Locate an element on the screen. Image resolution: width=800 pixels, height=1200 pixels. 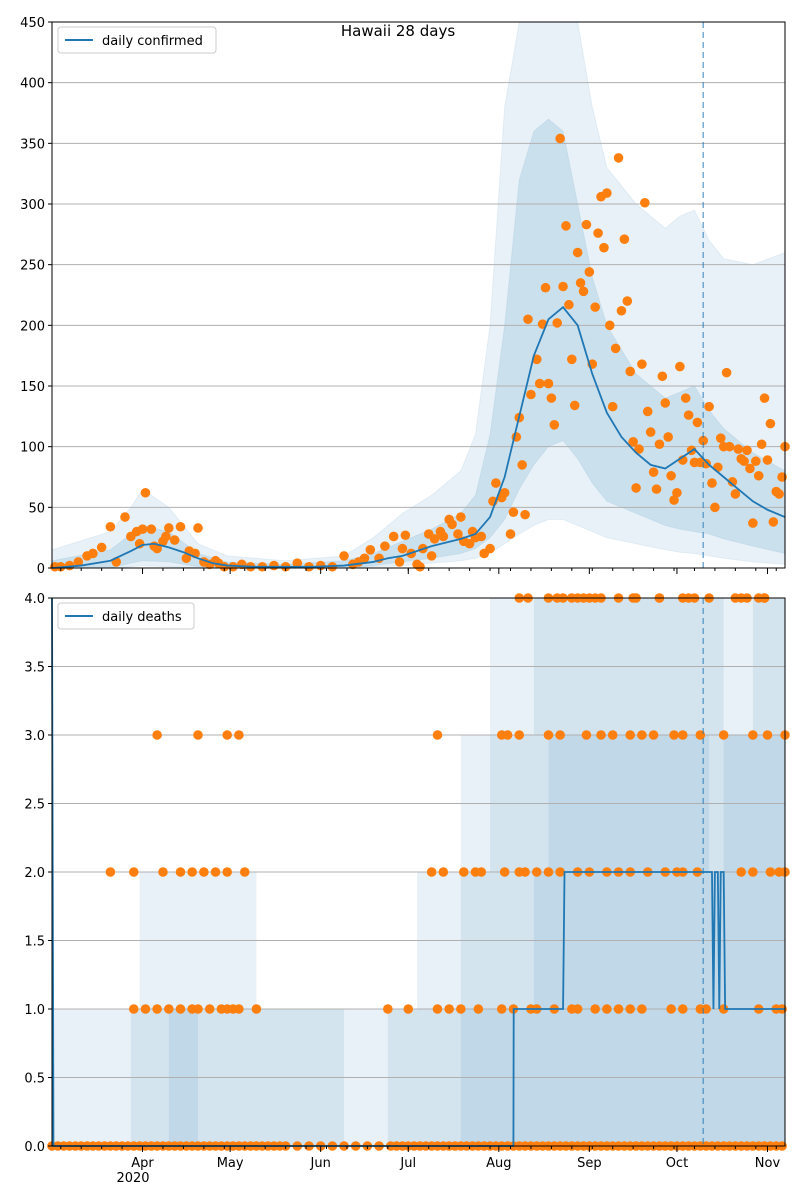
confirmed-y-ticks: 0 50 100 150 200 250 300 350 400 450 is located at coordinates (36, 296).